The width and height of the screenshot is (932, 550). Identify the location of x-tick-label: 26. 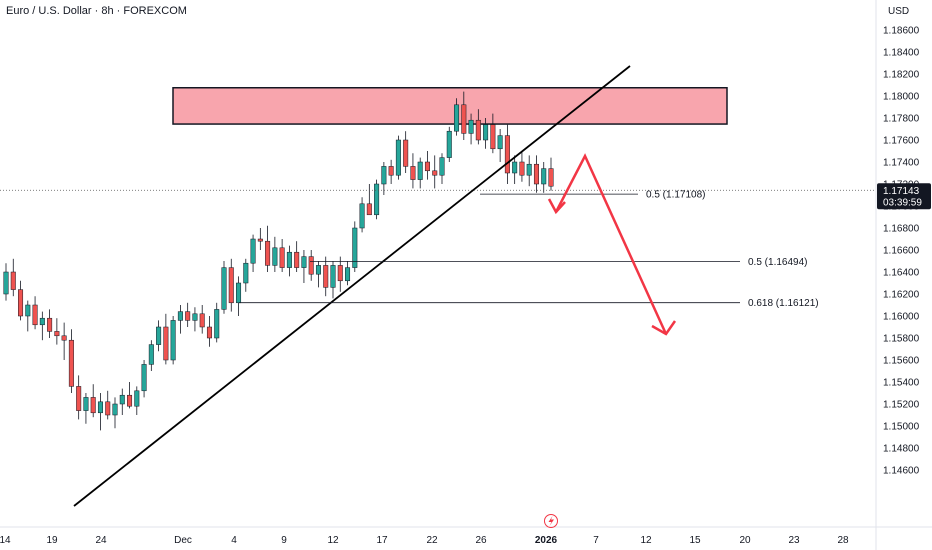
(481, 540).